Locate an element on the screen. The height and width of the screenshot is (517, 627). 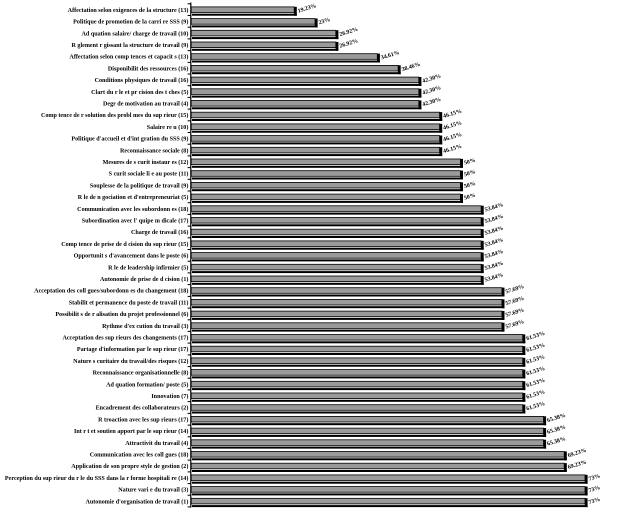
svg-text:S curit sociale li e au poste: S curit sociale li e au poste (11) is located at coordinates (149, 174).